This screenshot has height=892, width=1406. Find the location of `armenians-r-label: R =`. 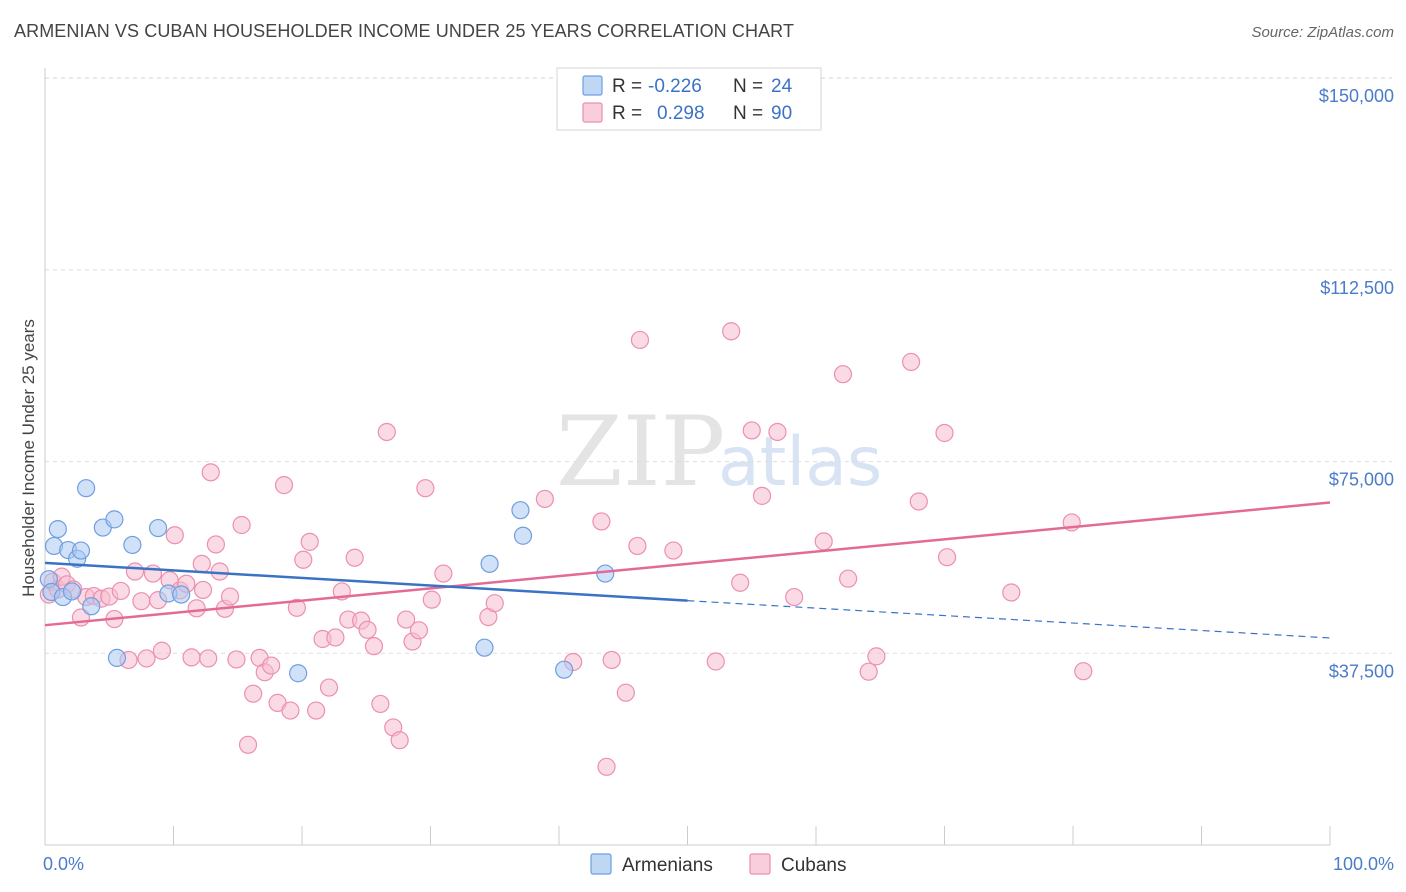

armenians-r-label: R = is located at coordinates (627, 86).